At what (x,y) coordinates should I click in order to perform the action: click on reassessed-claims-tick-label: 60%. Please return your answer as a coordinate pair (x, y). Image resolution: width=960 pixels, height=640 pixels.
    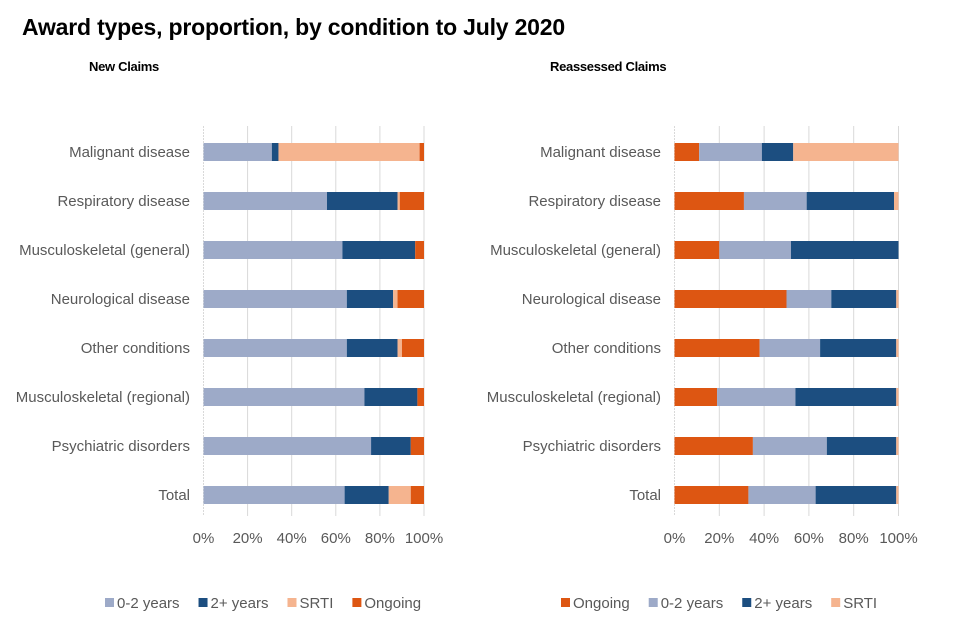
    Looking at the image, I should click on (809, 538).